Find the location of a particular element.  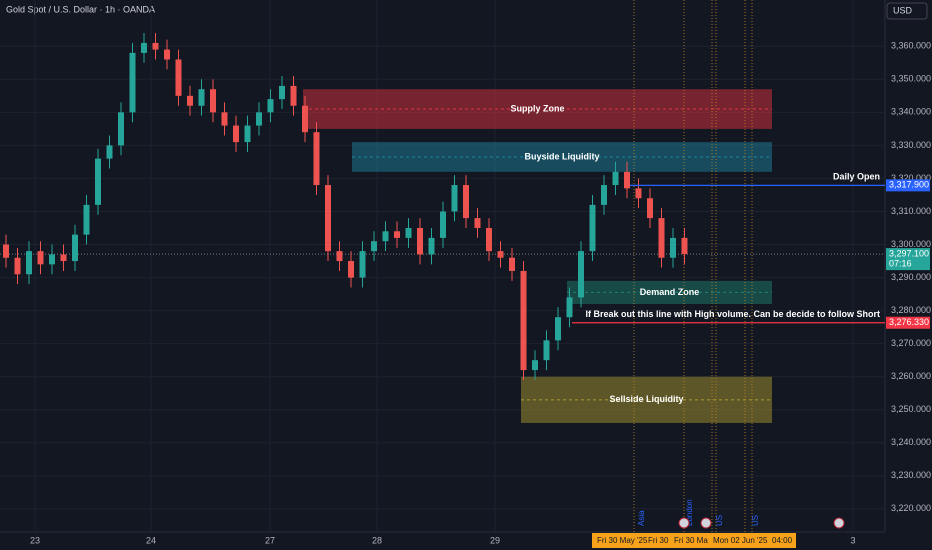

level-price-tag is located at coordinates (908, 322).